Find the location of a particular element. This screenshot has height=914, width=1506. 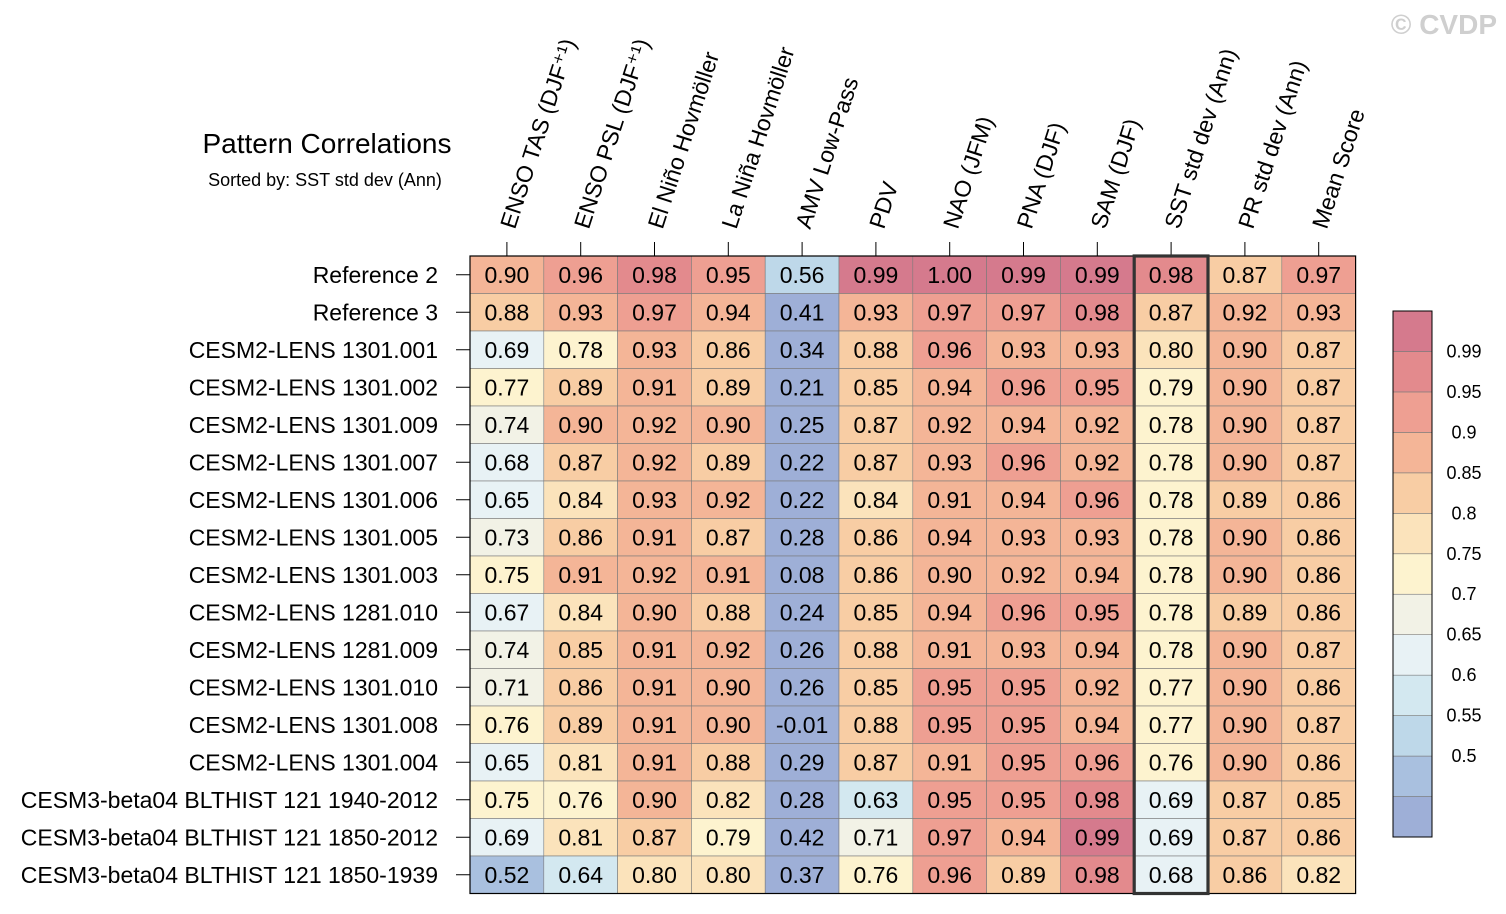

cell-value: 1.00 is located at coordinates (949, 275).